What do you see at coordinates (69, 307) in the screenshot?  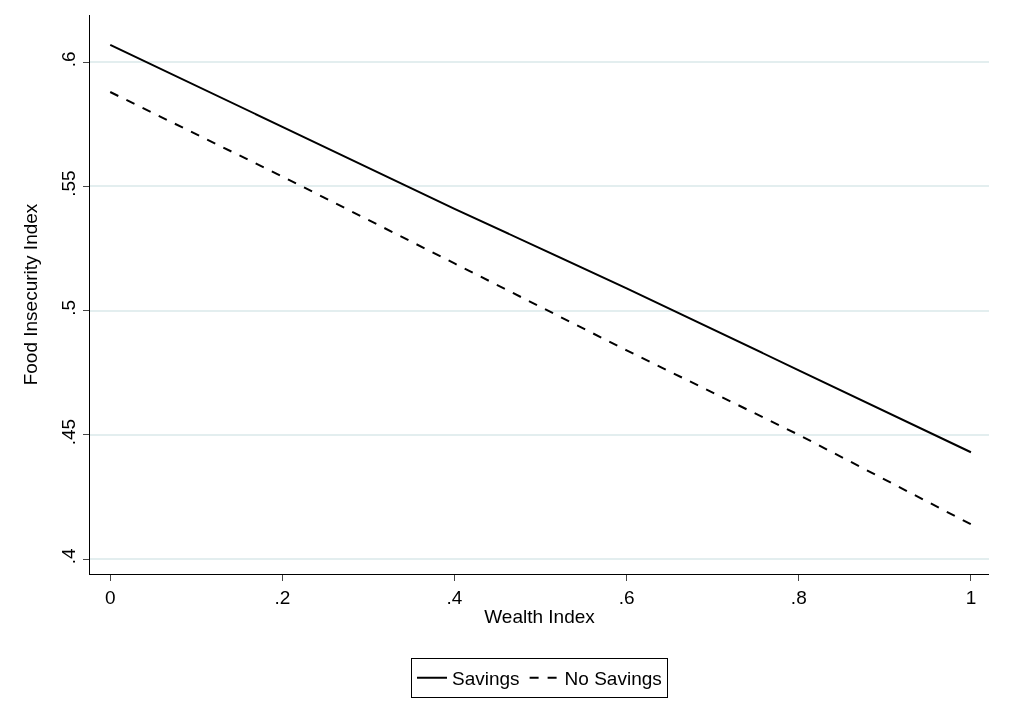 I see `y-tick-label: .5` at bounding box center [69, 307].